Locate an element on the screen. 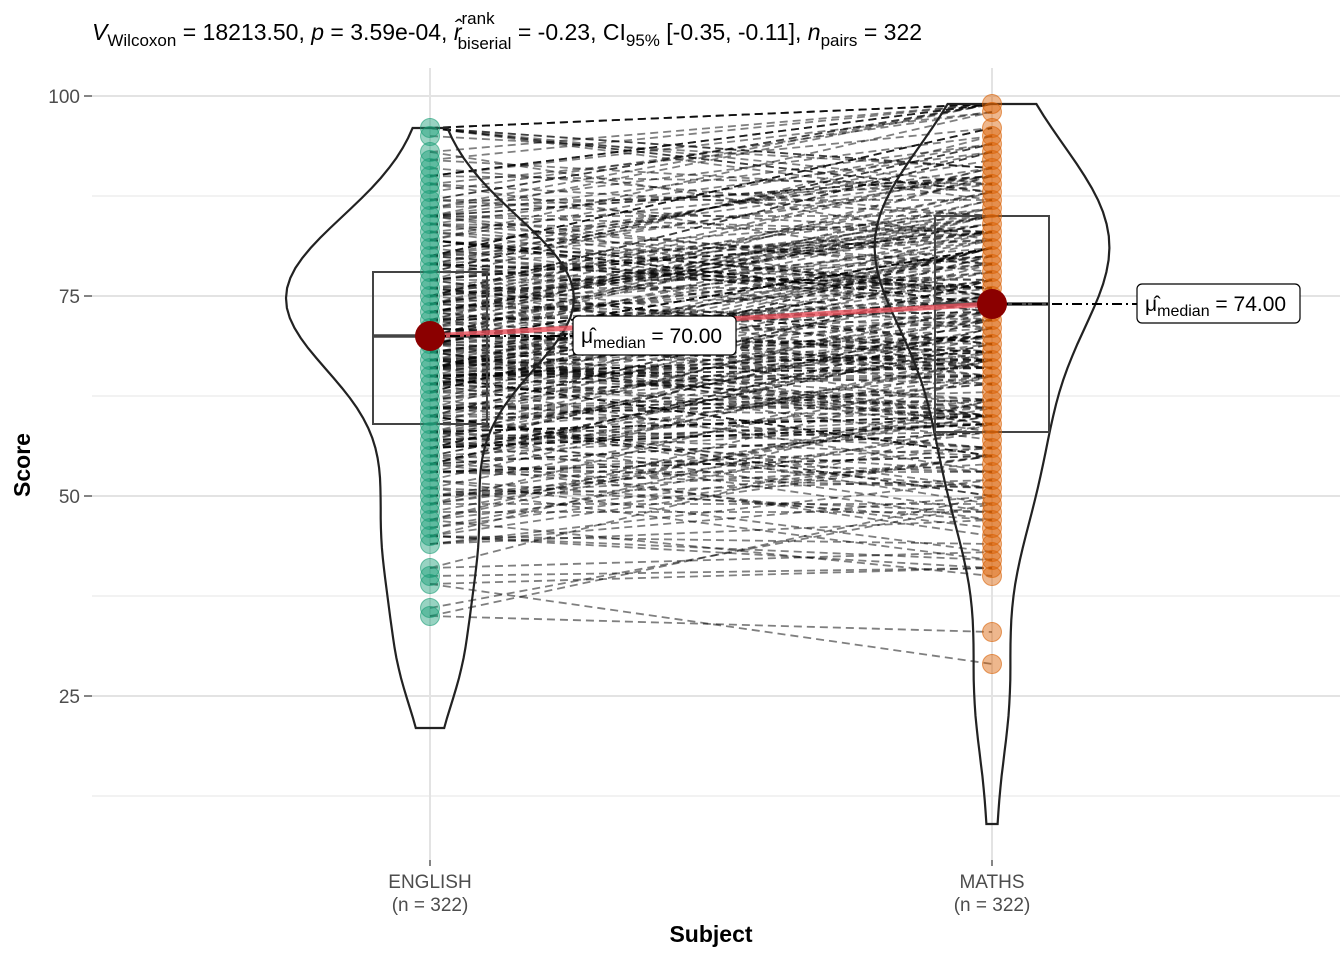  violin-maths is located at coordinates (992, 464).